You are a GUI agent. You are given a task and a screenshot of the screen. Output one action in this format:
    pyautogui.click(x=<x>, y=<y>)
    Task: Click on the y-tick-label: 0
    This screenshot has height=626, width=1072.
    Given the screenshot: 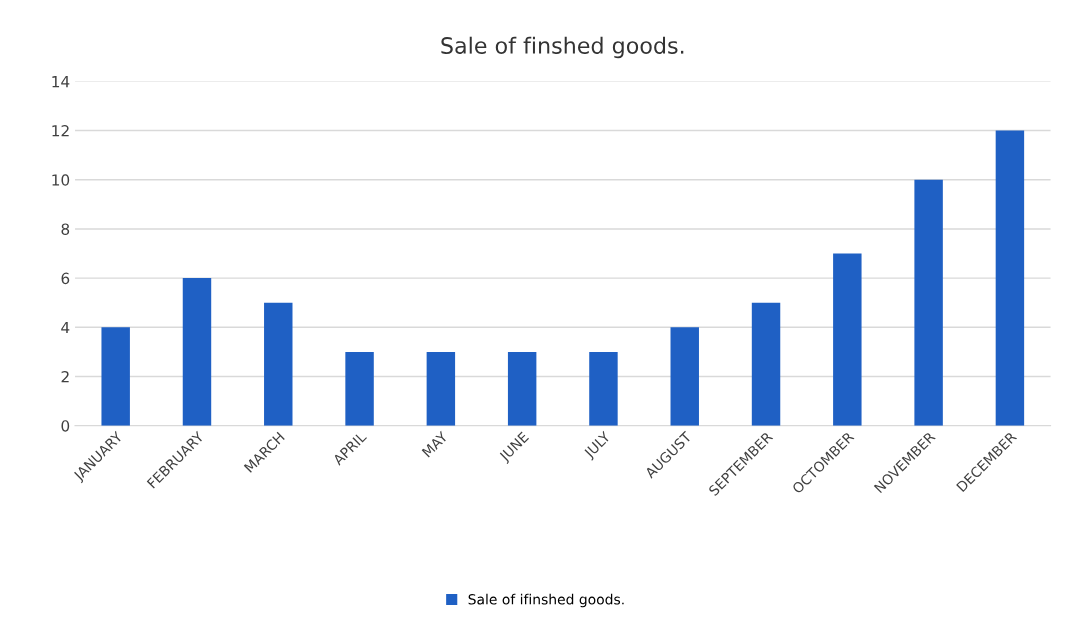 What is the action you would take?
    pyautogui.click(x=65, y=426)
    